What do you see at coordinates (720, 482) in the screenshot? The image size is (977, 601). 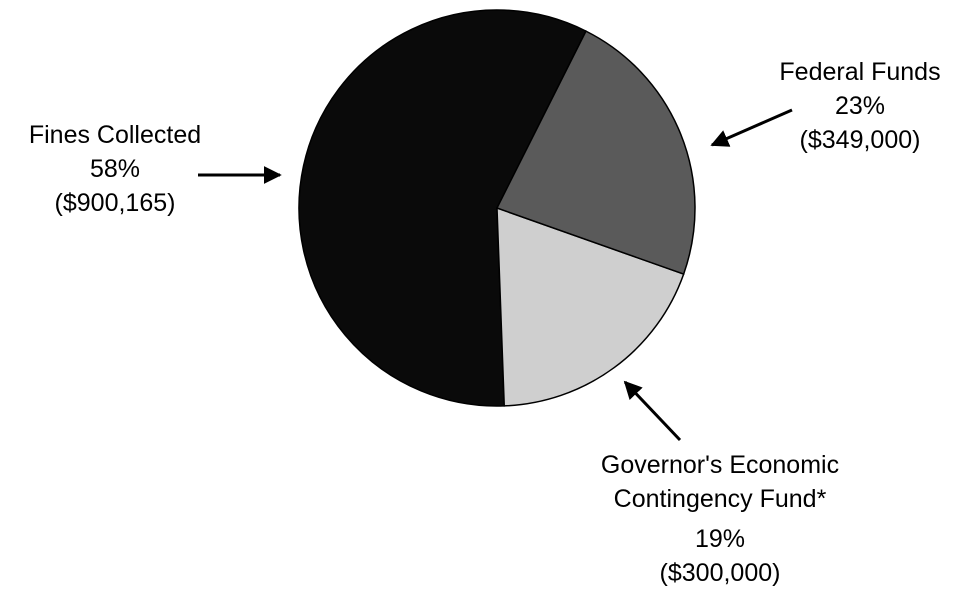 I see `category-label: Governor's Economic Contingency Fund*` at bounding box center [720, 482].